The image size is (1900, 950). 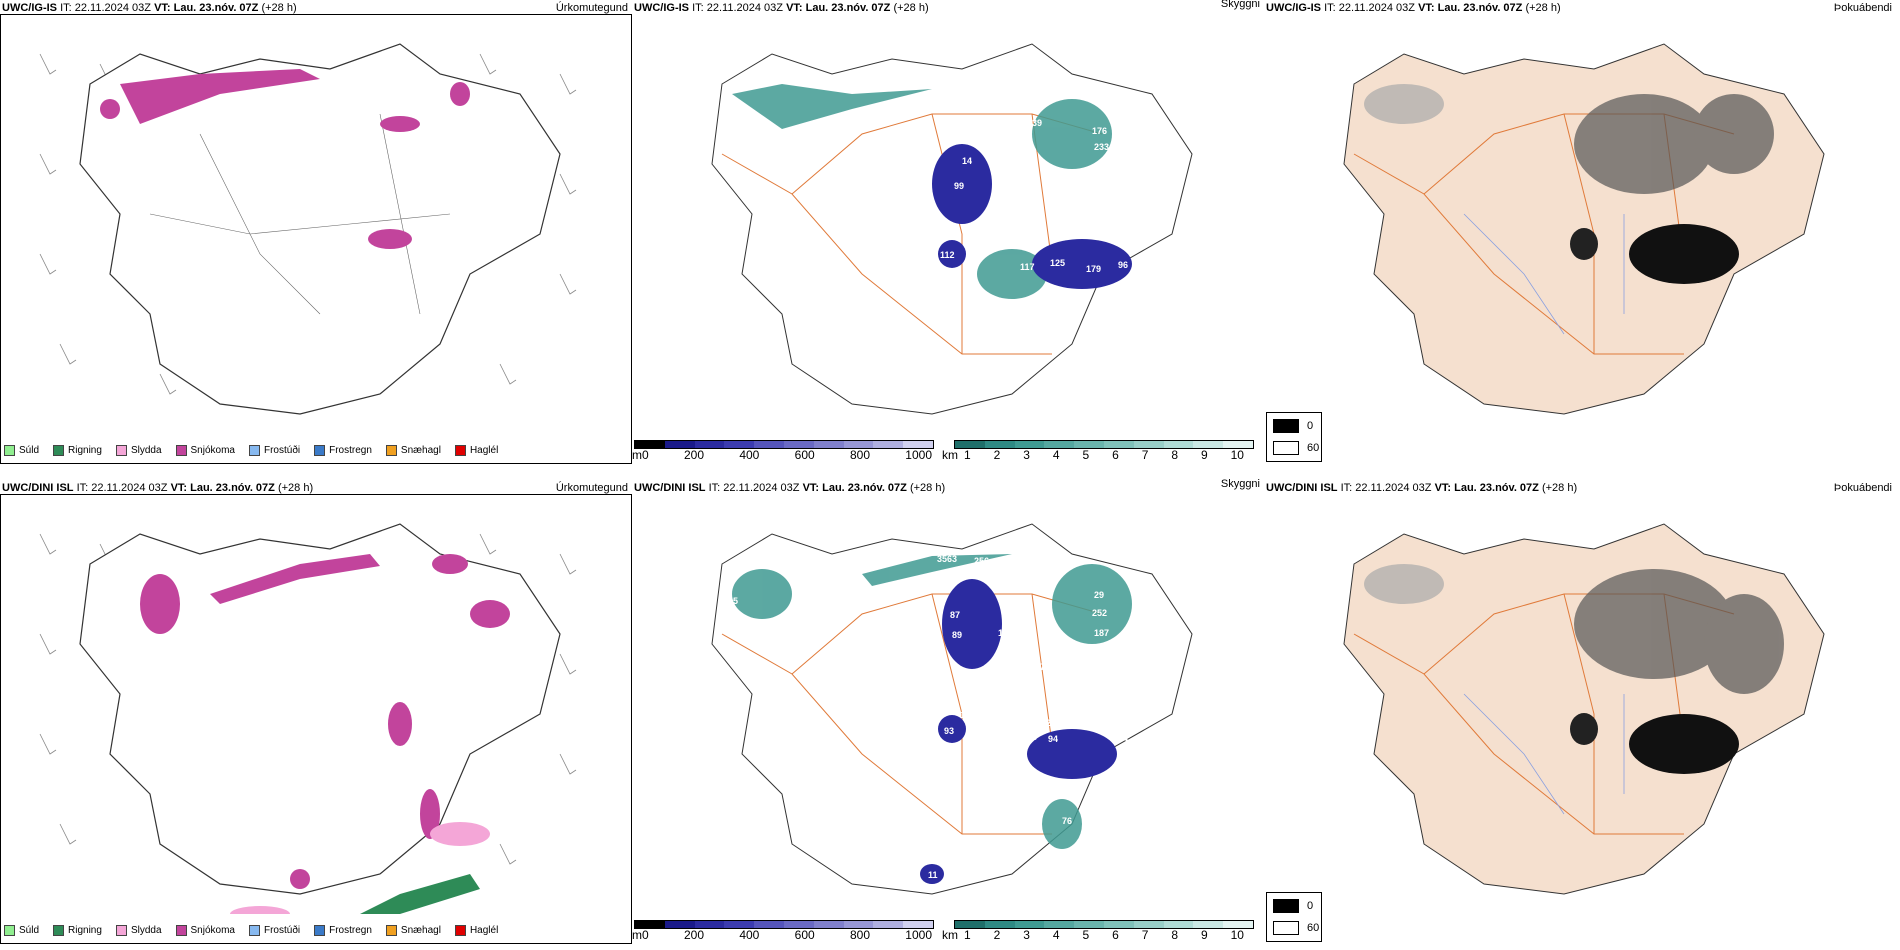 I want to click on cloud-base-ticks-row1: 0 200 400 600 800 1000, so click(x=787, y=455).